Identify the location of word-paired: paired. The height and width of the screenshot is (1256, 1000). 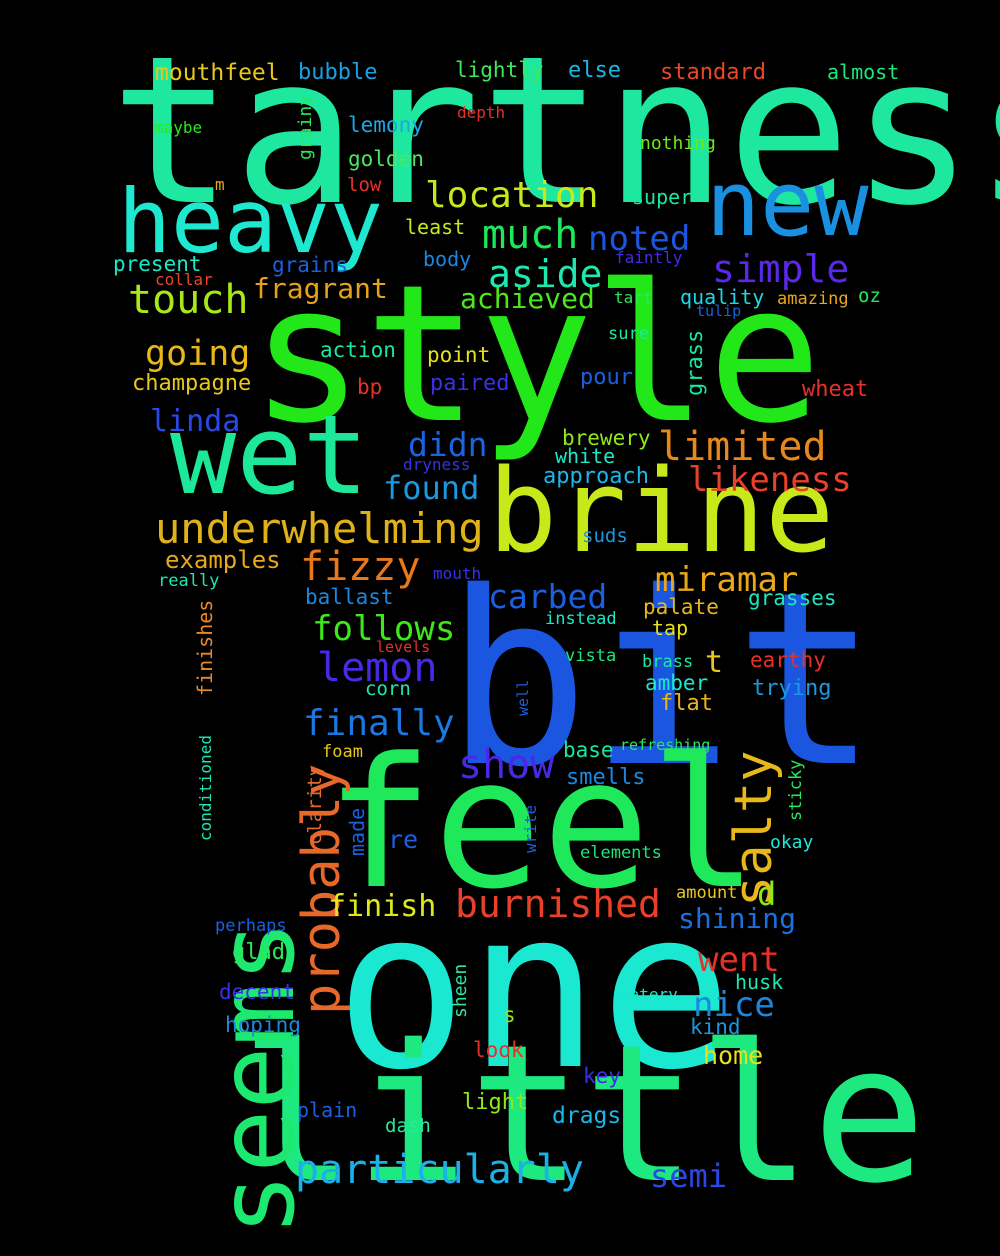
(470, 383).